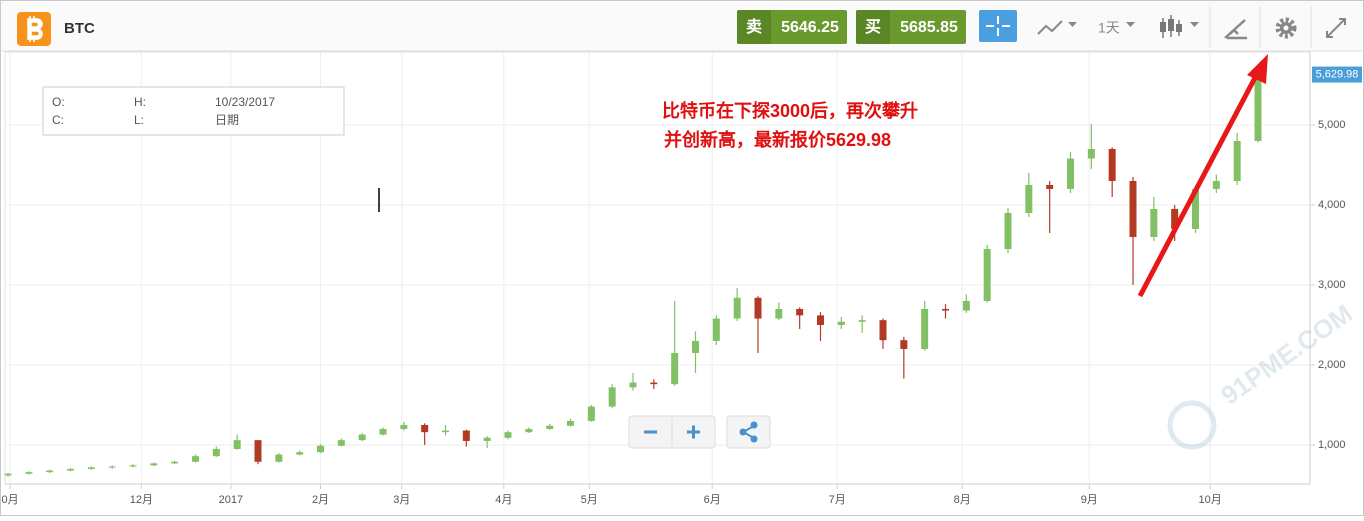 This screenshot has height=521, width=1364. What do you see at coordinates (141, 500) in the screenshot?
I see `x-tick-label: 12月` at bounding box center [141, 500].